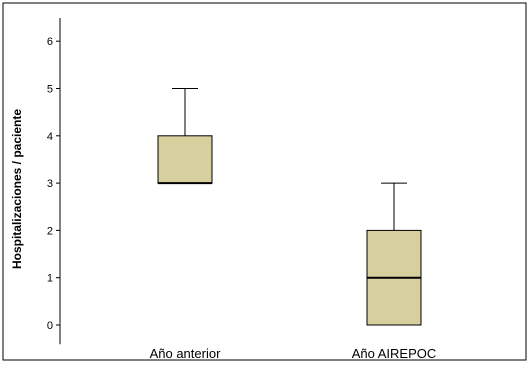 Image resolution: width=529 pixels, height=368 pixels. Describe the element at coordinates (50, 184) in the screenshot. I see `y-tick-label: 3` at that location.